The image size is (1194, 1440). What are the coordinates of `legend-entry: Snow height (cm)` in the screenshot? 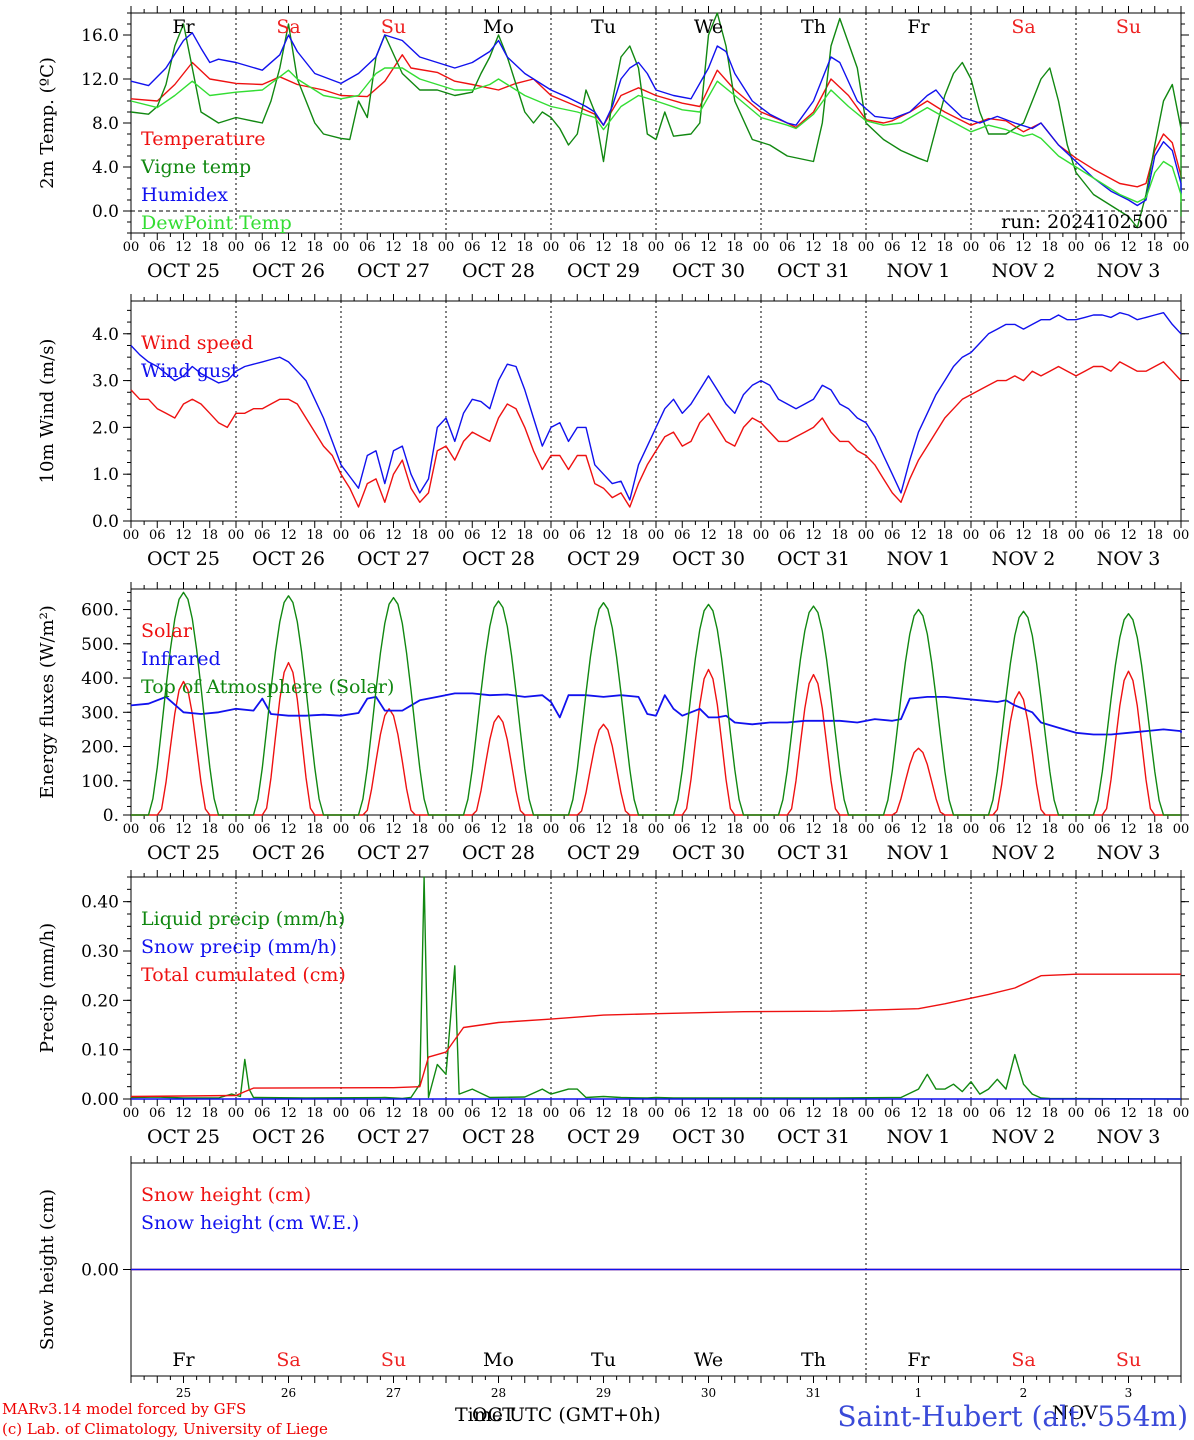 It's located at (226, 1195).